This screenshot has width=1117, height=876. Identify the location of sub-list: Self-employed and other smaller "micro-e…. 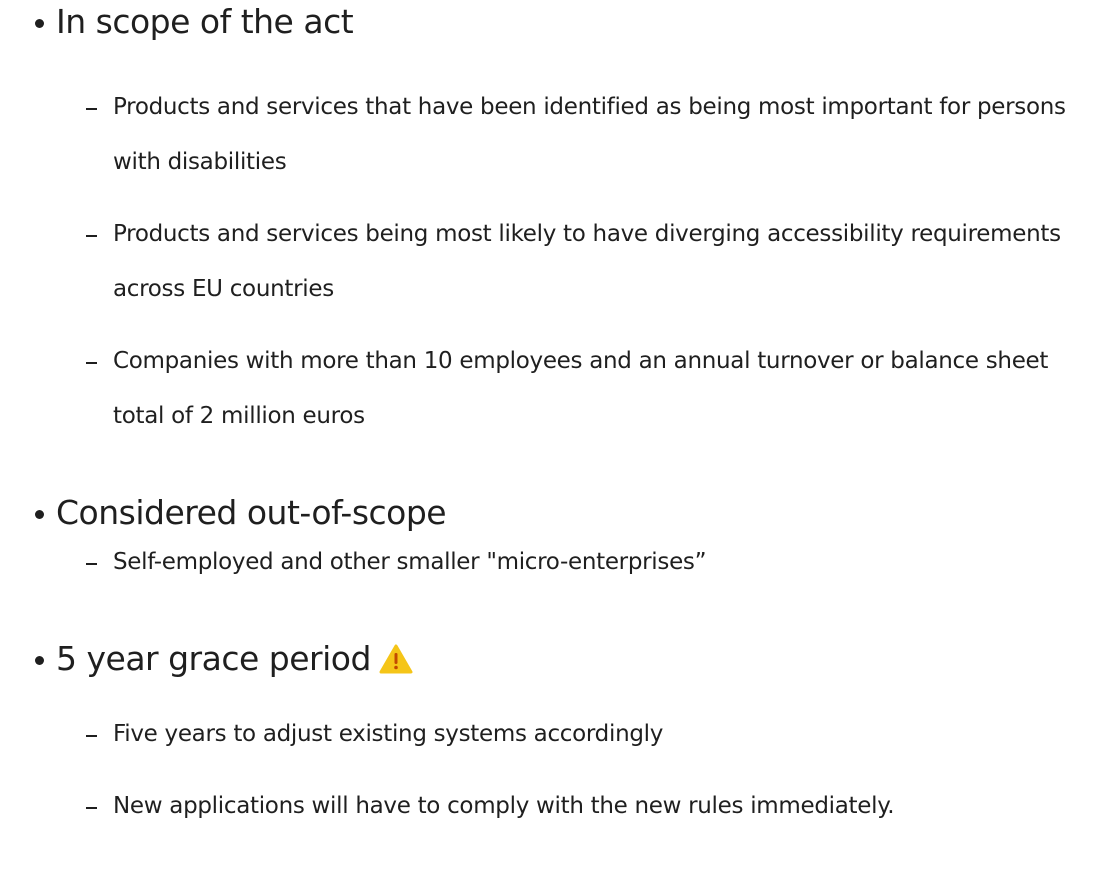
(558, 562).